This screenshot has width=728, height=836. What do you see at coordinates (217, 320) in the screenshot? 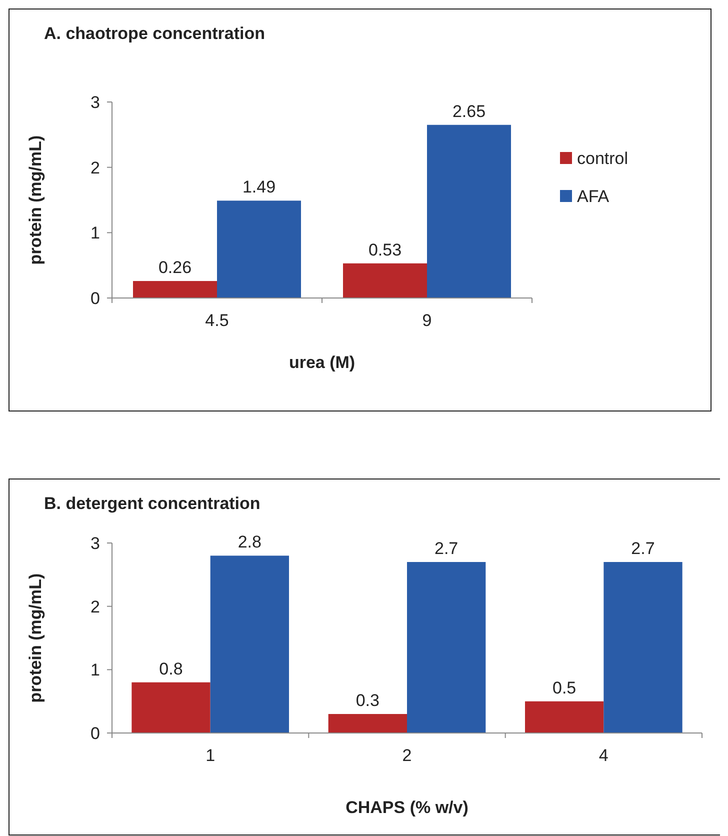
I see `x-tick-label: 4.5` at bounding box center [217, 320].